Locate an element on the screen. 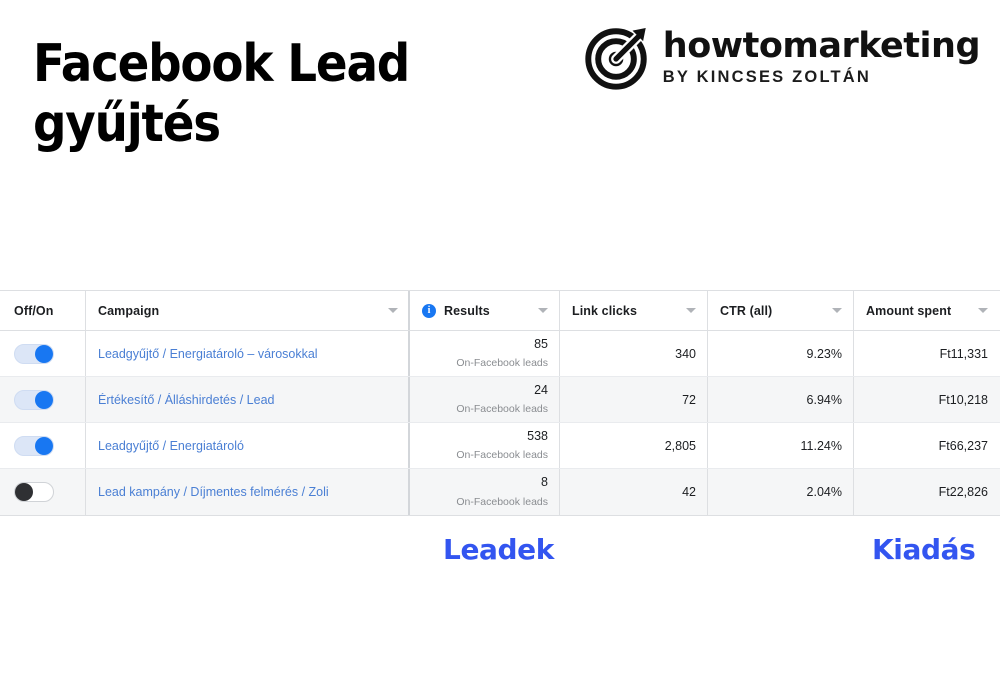 The height and width of the screenshot is (700, 1000). metric-stack: 8 On-Facebook leads is located at coordinates (485, 492).